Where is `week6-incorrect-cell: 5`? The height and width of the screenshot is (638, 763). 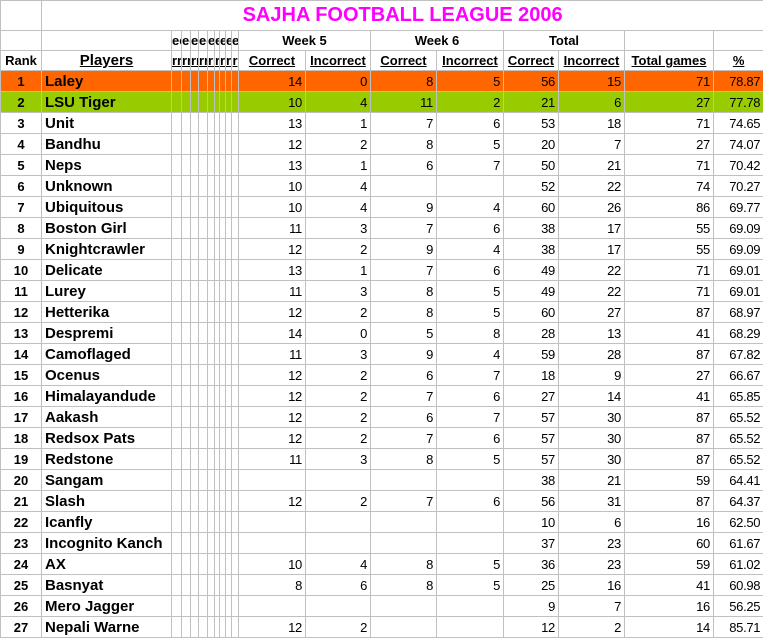
week6-incorrect-cell: 5 is located at coordinates (470, 459).